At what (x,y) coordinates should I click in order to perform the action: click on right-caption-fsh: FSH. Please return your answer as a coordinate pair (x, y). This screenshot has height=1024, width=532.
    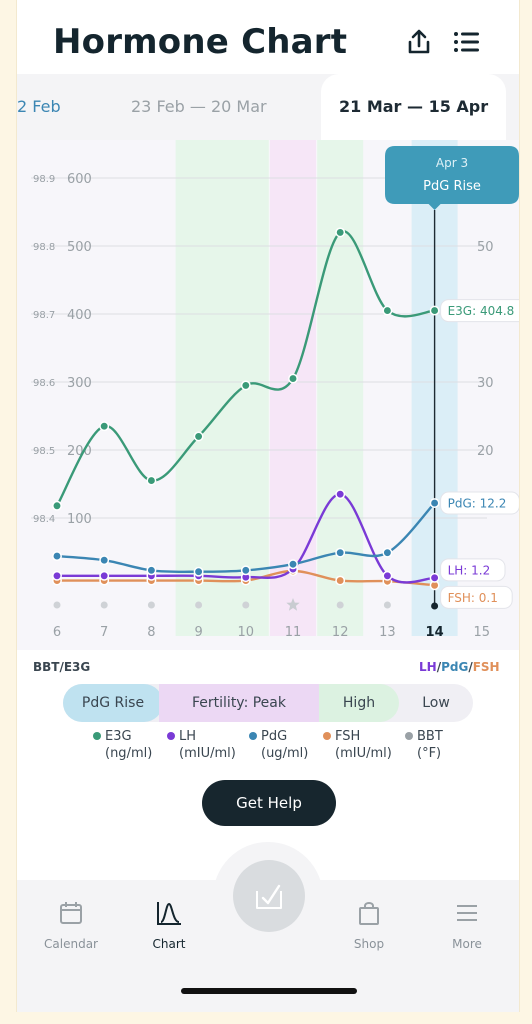
    Looking at the image, I should click on (486, 667).